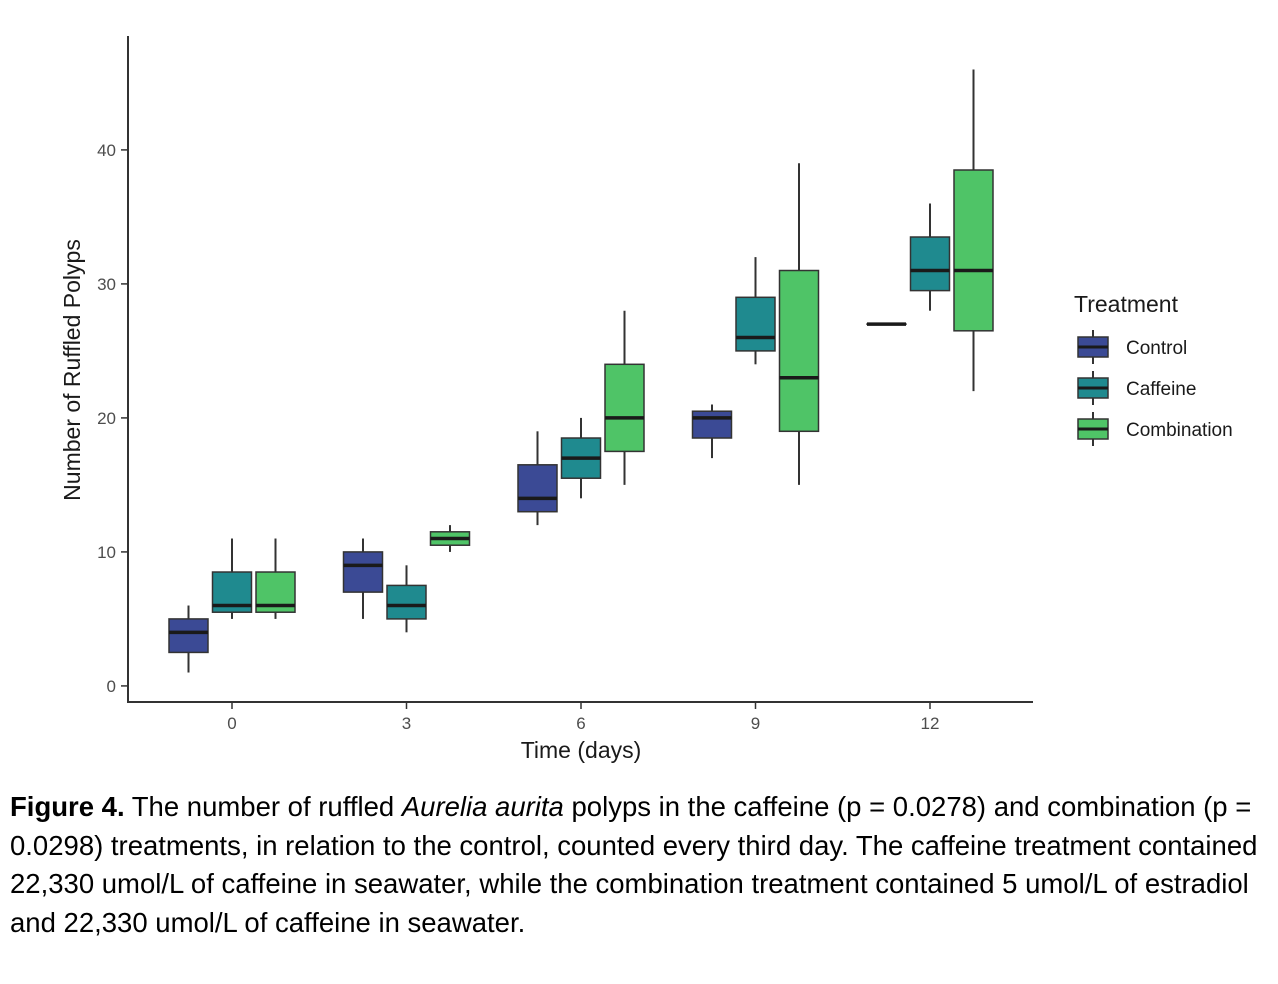 This screenshot has height=984, width=1278. I want to click on x-tick-label: 0, so click(231, 723).